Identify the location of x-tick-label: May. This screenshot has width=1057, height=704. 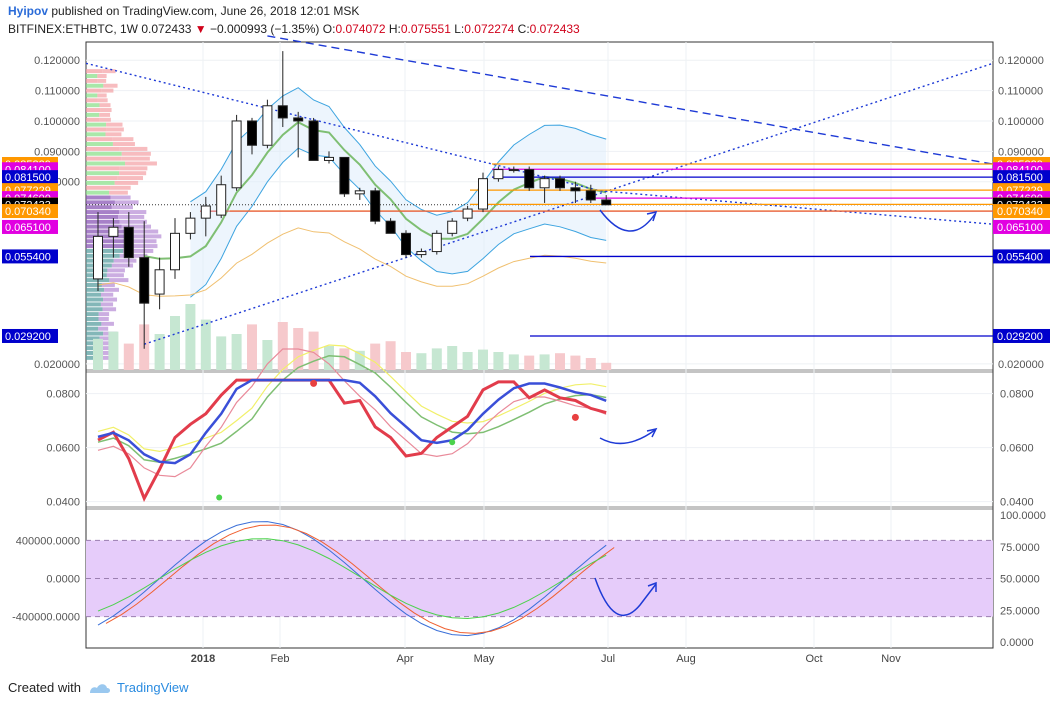
(484, 659).